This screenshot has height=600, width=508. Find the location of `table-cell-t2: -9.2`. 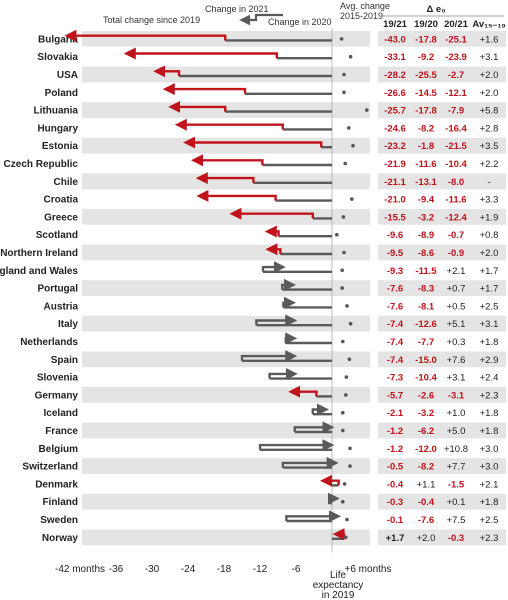

table-cell-t2: -9.2 is located at coordinates (426, 57).